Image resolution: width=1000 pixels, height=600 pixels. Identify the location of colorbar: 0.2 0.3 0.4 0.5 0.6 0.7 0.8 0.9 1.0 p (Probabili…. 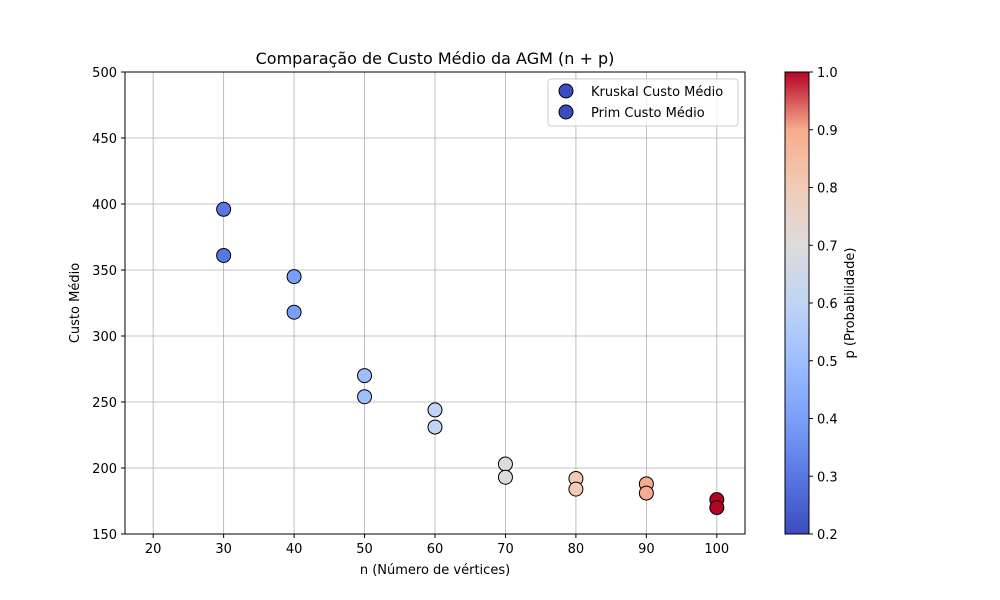
(821, 304).